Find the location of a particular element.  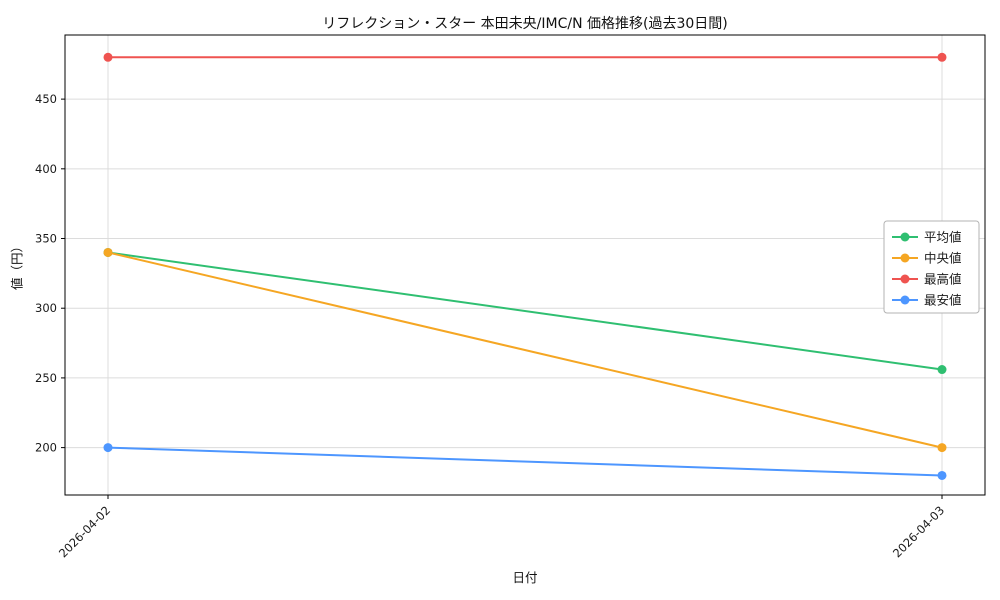

y-tick-label: 200 is located at coordinates (46, 448).